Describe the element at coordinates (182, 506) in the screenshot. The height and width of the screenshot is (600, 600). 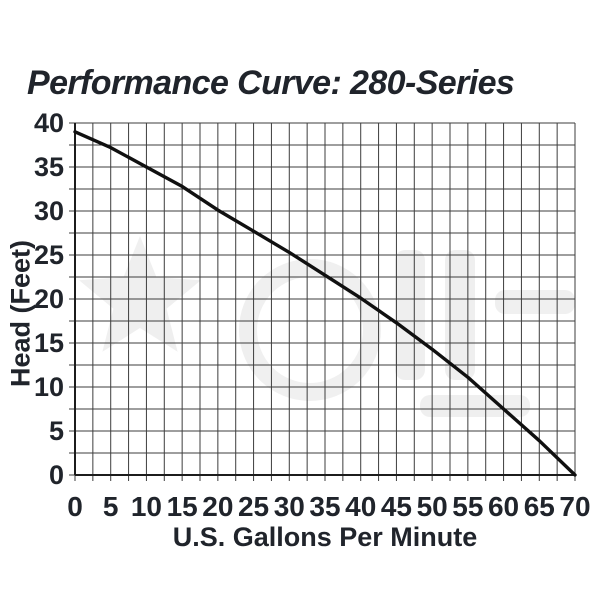
I see `x-tick-label: 15` at that location.